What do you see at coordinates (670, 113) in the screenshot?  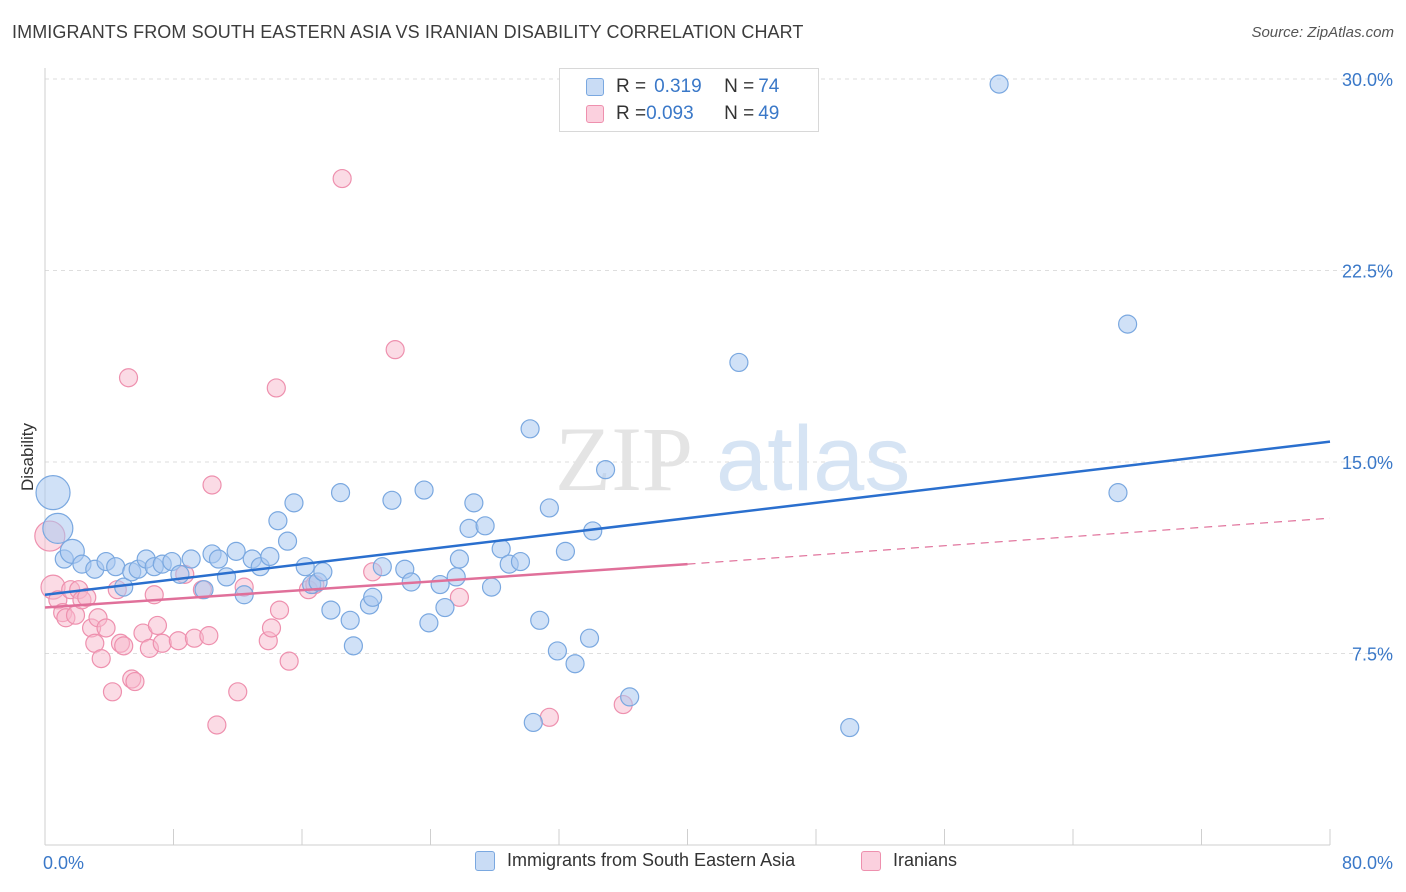 I see `legend-r-value: 0.093` at bounding box center [670, 113].